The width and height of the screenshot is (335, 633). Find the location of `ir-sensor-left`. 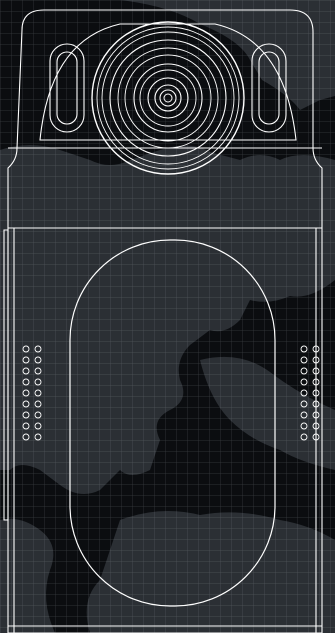

ir-sensor-left is located at coordinates (67, 88).